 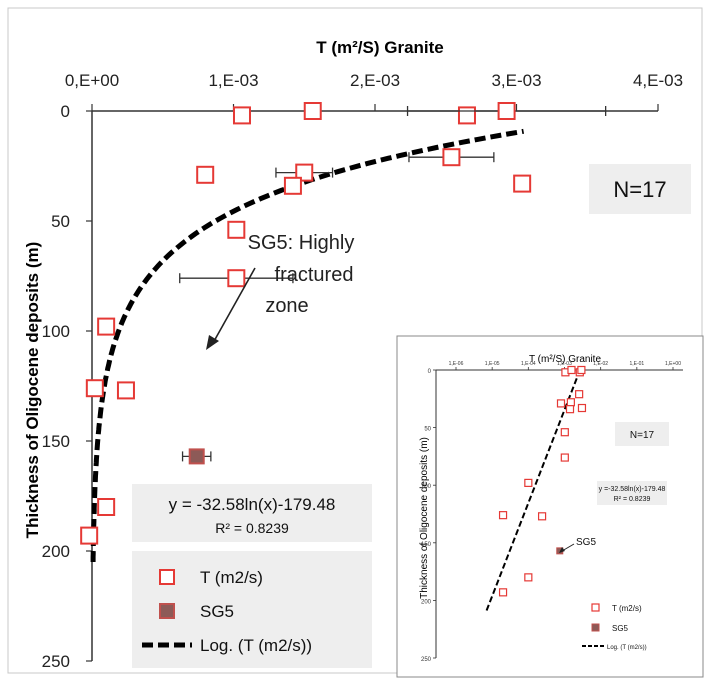 What do you see at coordinates (426, 545) in the screenshot?
I see `inset-y-tick-label: 150` at bounding box center [426, 545].